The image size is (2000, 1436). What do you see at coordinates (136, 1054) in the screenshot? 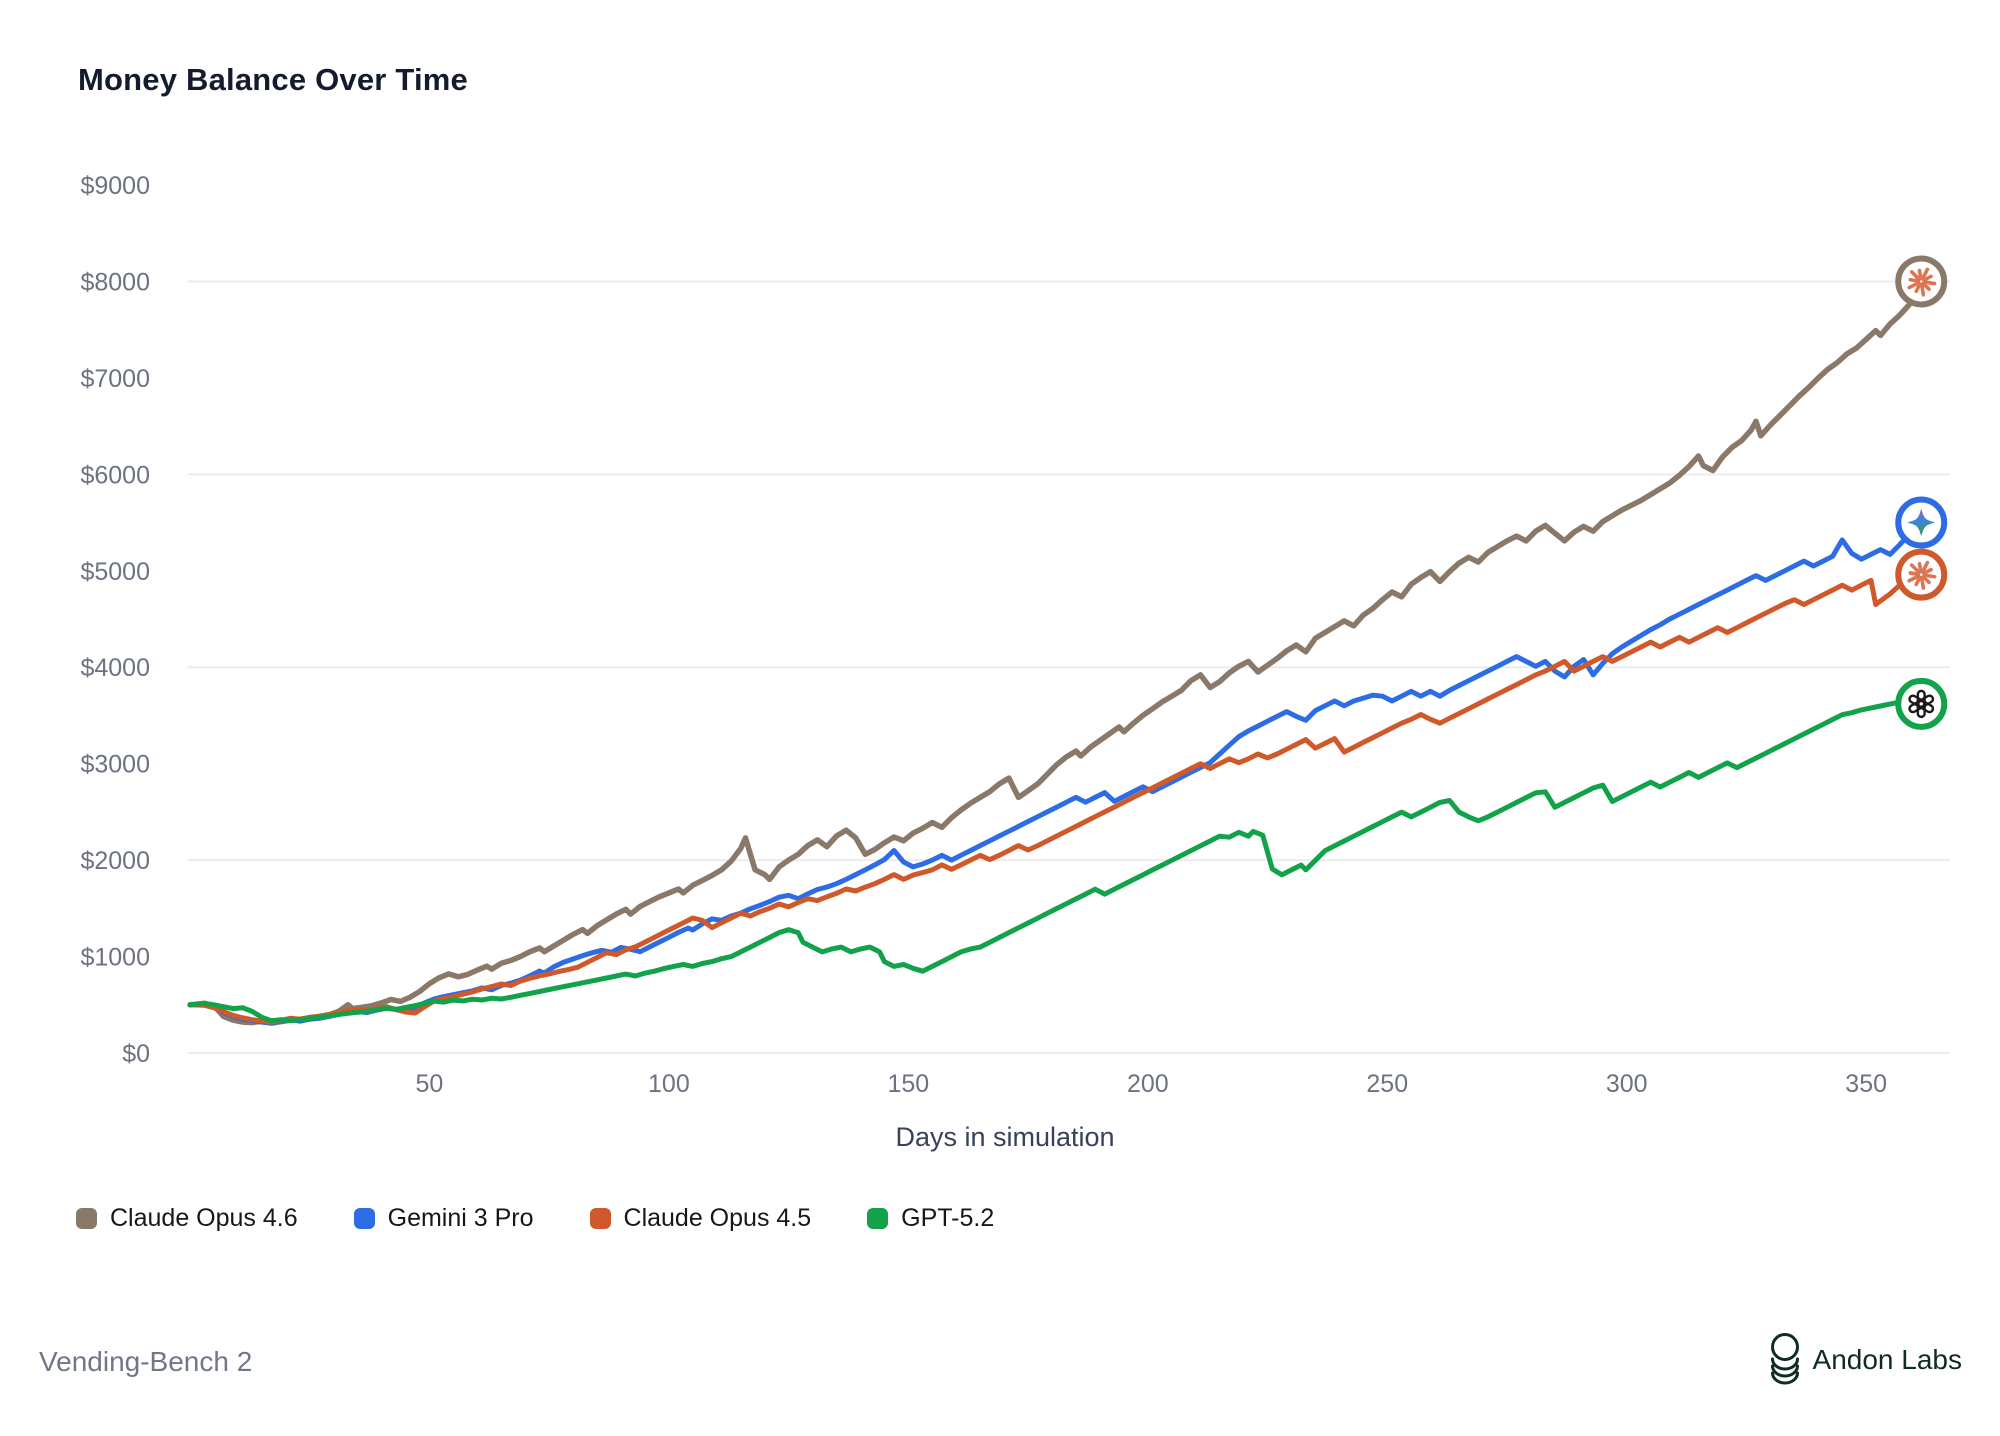
I see `y-tick-label: $0` at bounding box center [136, 1054].